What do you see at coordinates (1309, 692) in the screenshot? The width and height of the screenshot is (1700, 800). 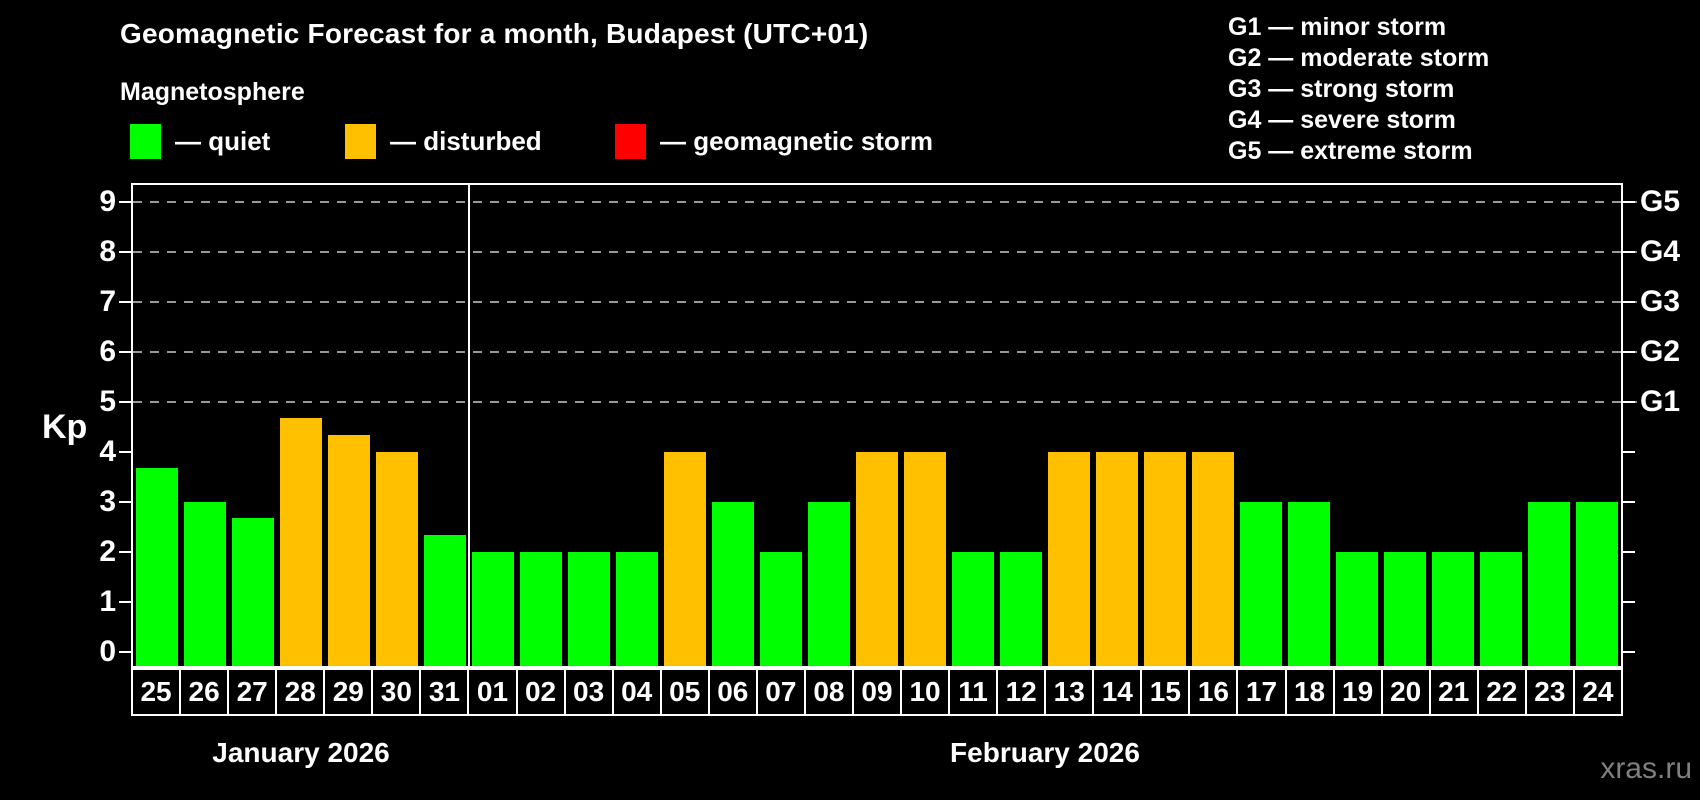 I see `date-cell-18: 18` at bounding box center [1309, 692].